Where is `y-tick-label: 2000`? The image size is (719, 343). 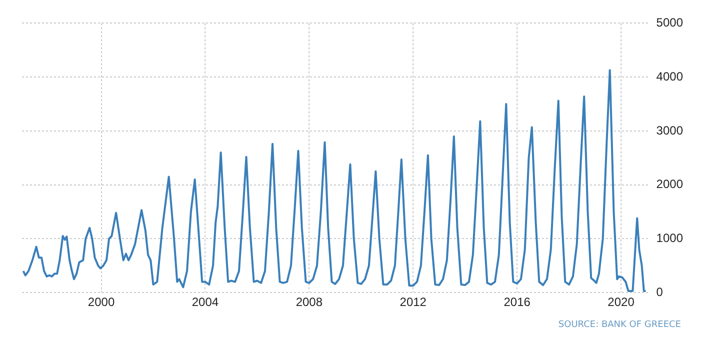 y-tick-label: 2000 is located at coordinates (670, 184).